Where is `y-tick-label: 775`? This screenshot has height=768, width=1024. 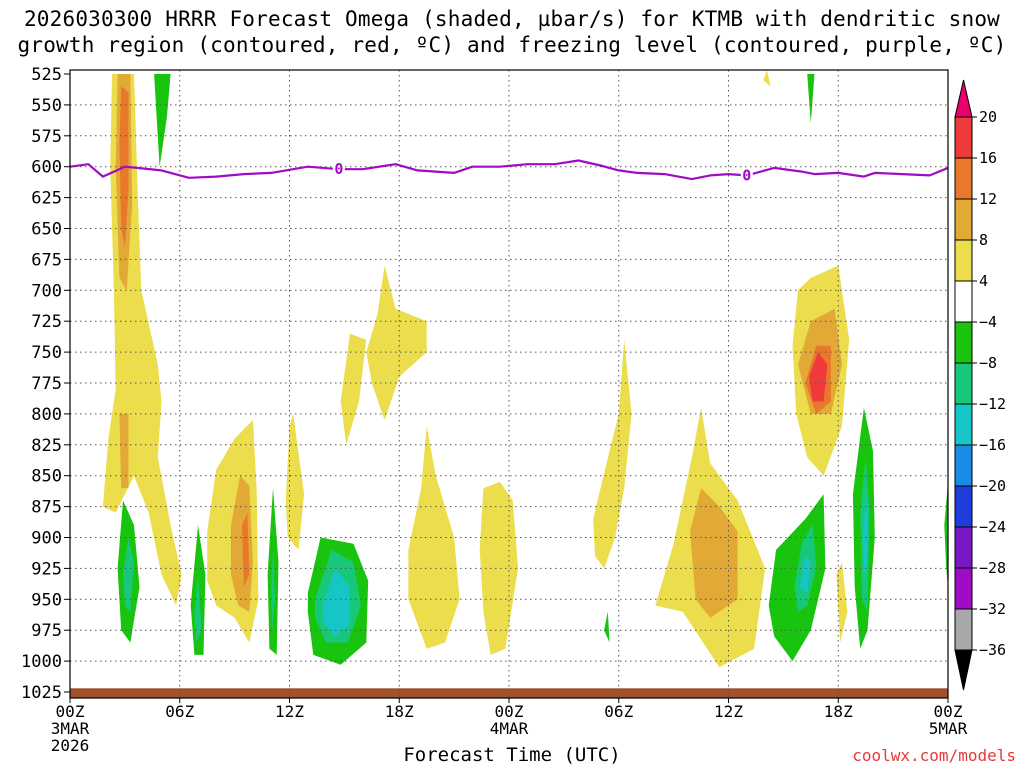 y-tick-label: 775 is located at coordinates (46, 384).